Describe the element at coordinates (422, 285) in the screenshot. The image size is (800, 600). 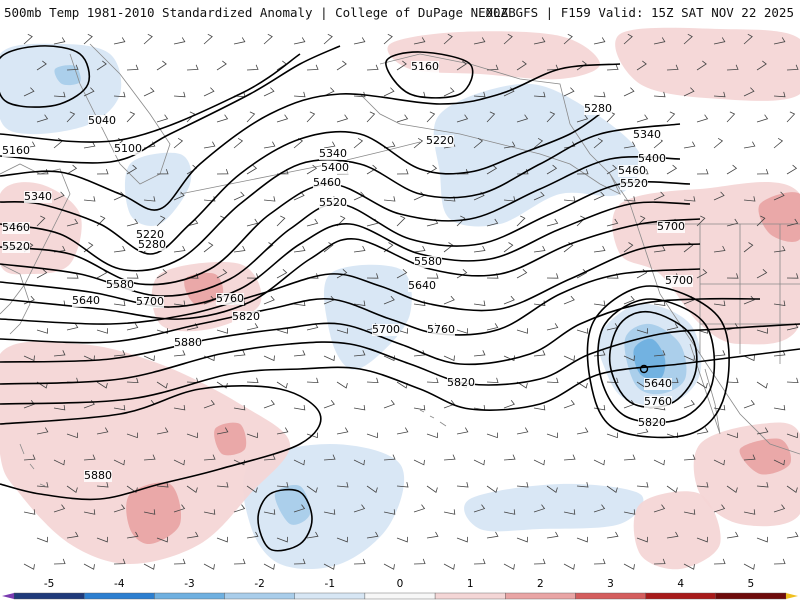
I see `contour-label-5640: 5640` at that location.